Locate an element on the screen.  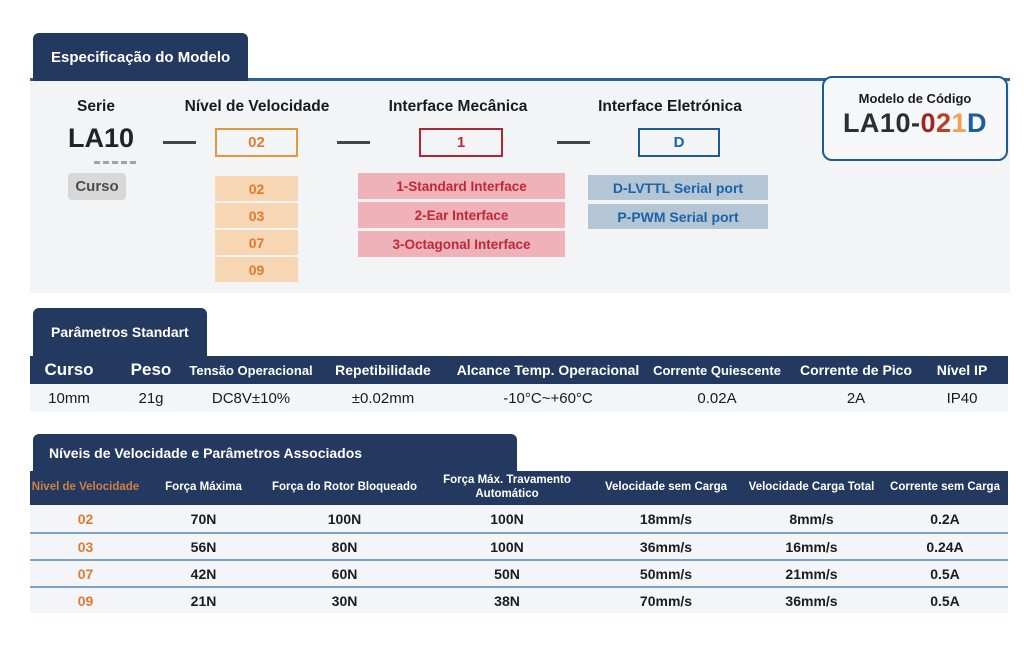
table-cell: 50mm/s is located at coordinates (666, 573).